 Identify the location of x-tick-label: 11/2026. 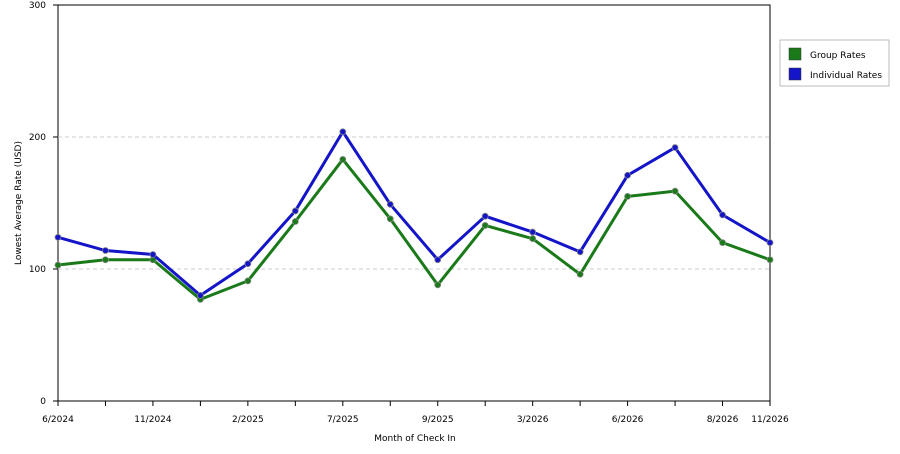
(770, 420).